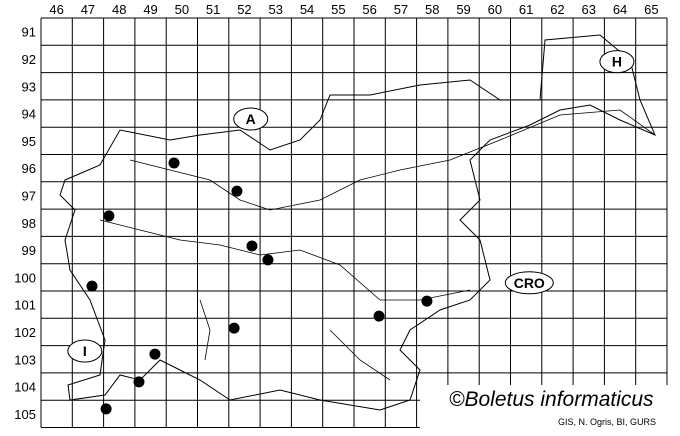 This screenshot has width=680, height=436. What do you see at coordinates (29, 114) in the screenshot?
I see `row-label: 94` at bounding box center [29, 114].